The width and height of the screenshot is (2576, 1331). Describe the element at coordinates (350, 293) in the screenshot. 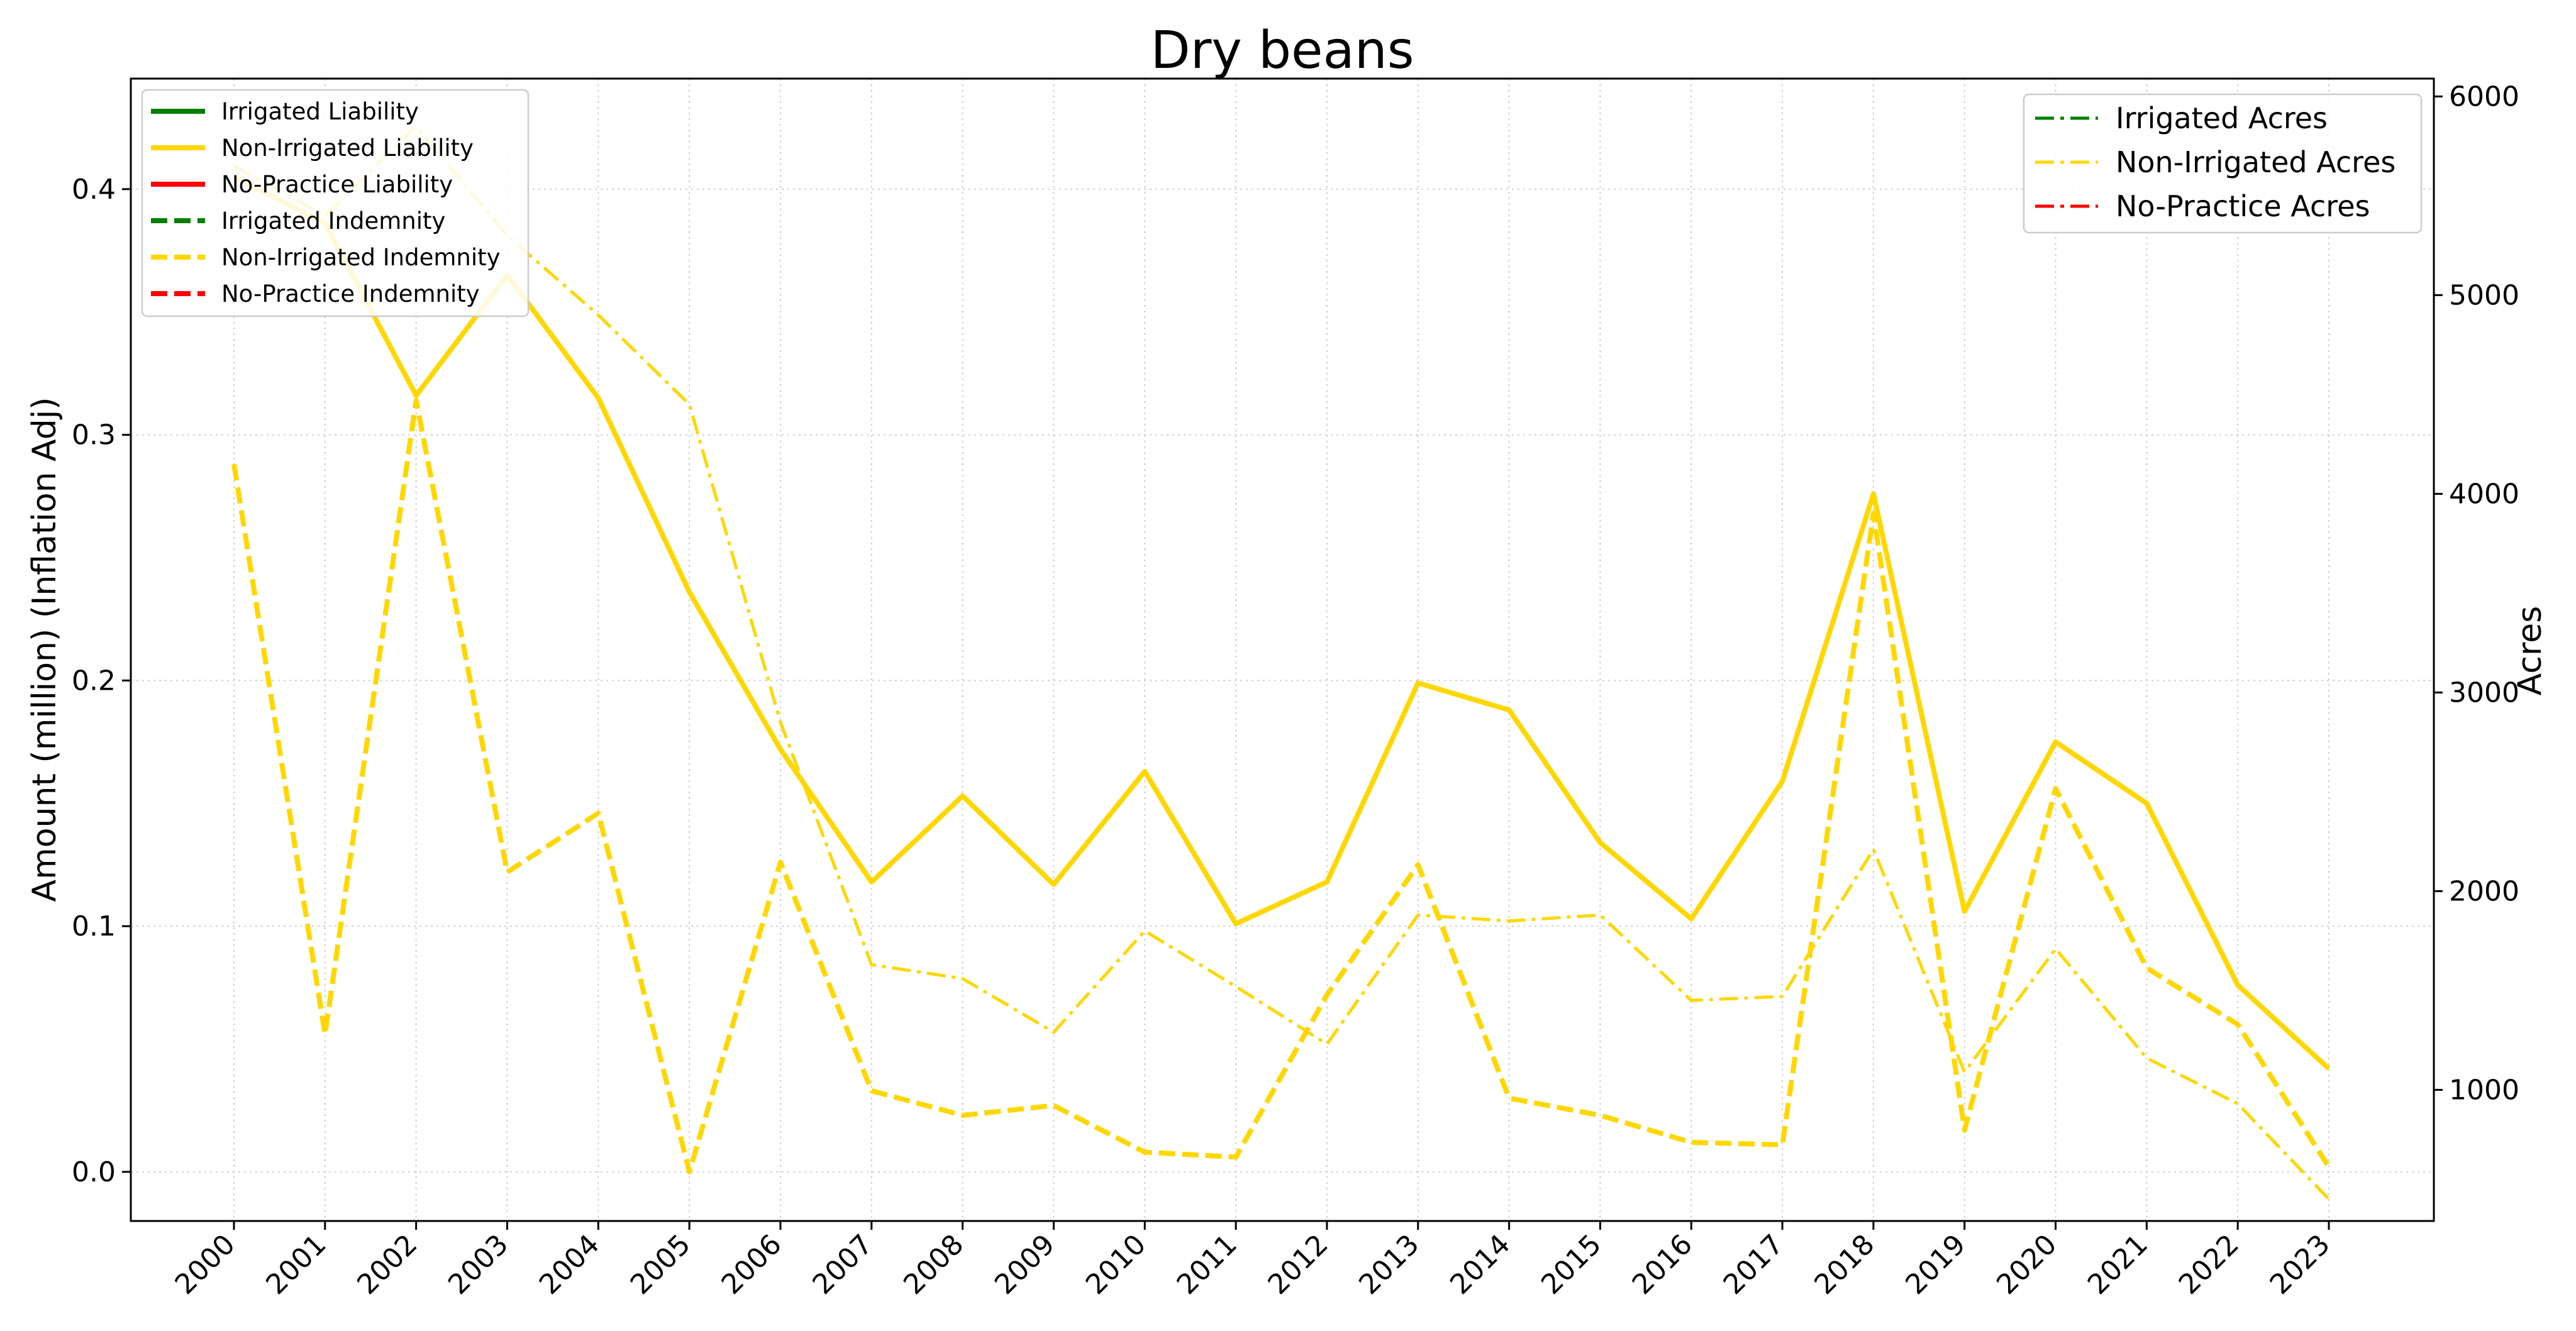

I see `legend-left-label: No-Practice Indemnity` at that location.